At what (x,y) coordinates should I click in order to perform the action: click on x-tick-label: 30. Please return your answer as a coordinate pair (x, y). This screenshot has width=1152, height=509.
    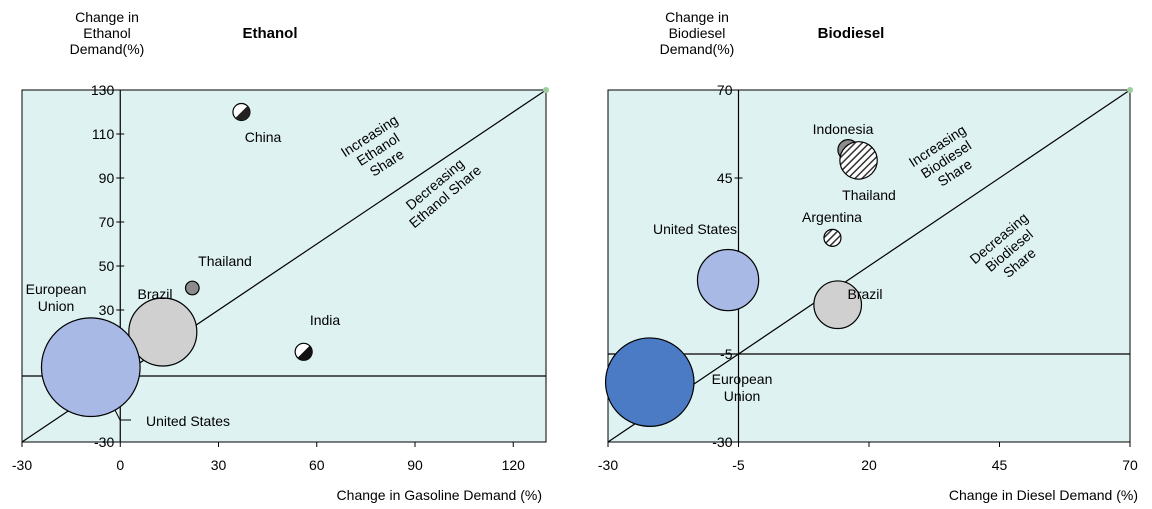
    Looking at the image, I should click on (219, 465).